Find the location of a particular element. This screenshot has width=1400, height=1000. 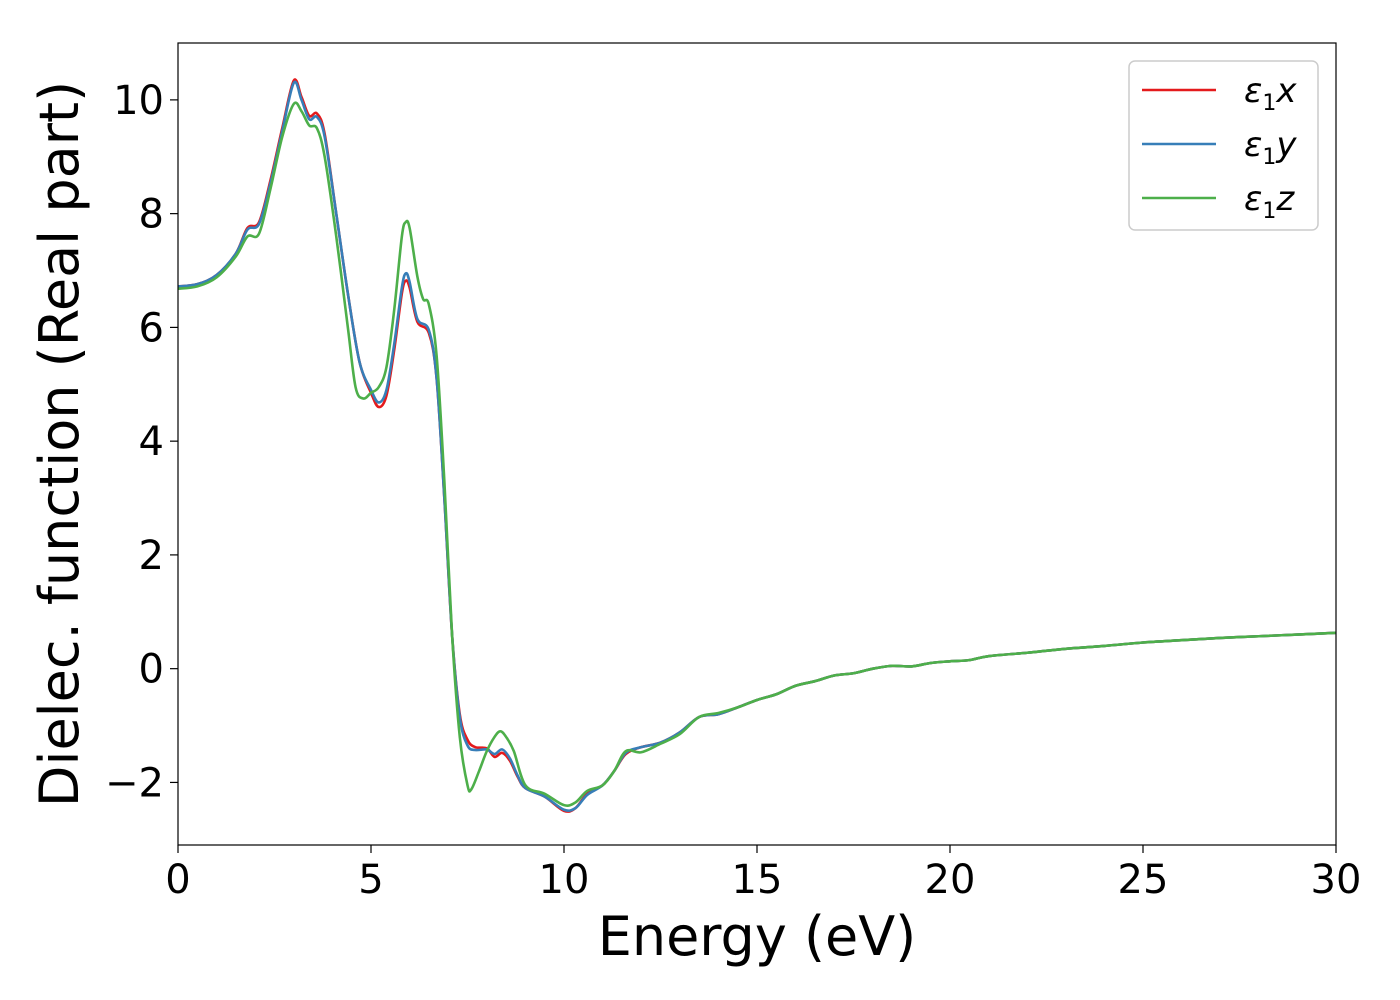

x-axis-title: Energy (eV) is located at coordinates (757, 936).